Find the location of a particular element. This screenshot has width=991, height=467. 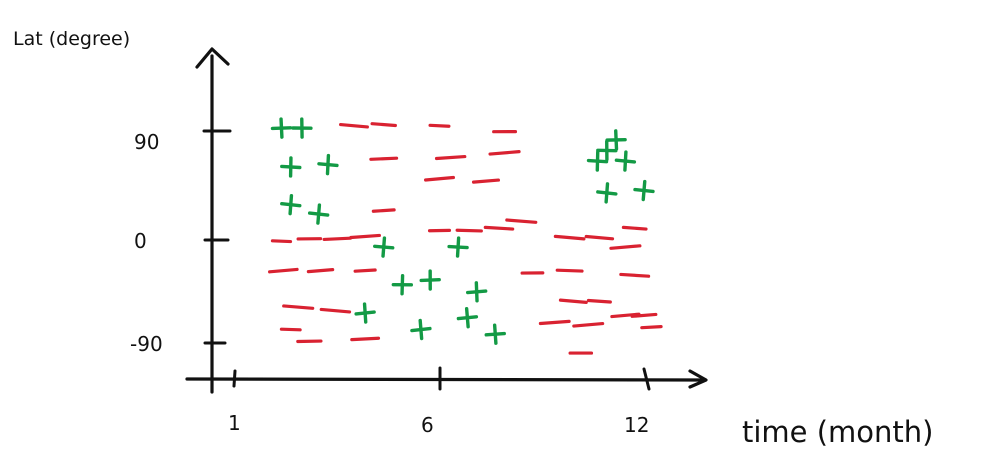

x-tick-label-6: 6 is located at coordinates (427, 425).